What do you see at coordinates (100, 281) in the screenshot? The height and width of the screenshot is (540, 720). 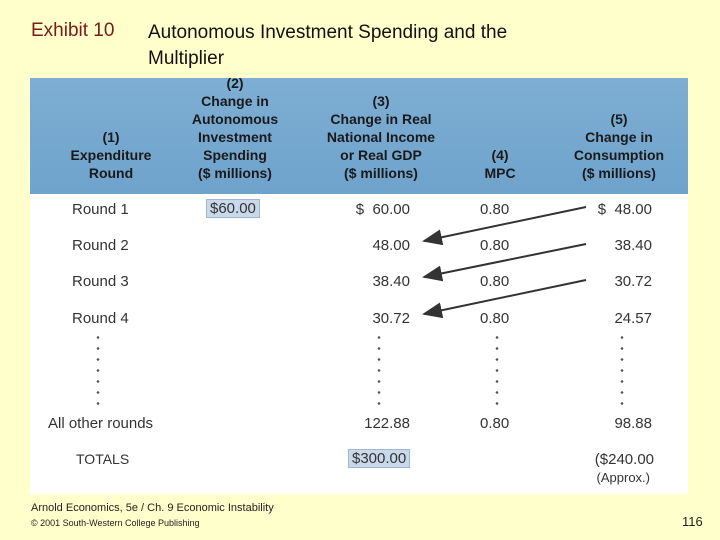 I see `round-label: Round 3` at bounding box center [100, 281].